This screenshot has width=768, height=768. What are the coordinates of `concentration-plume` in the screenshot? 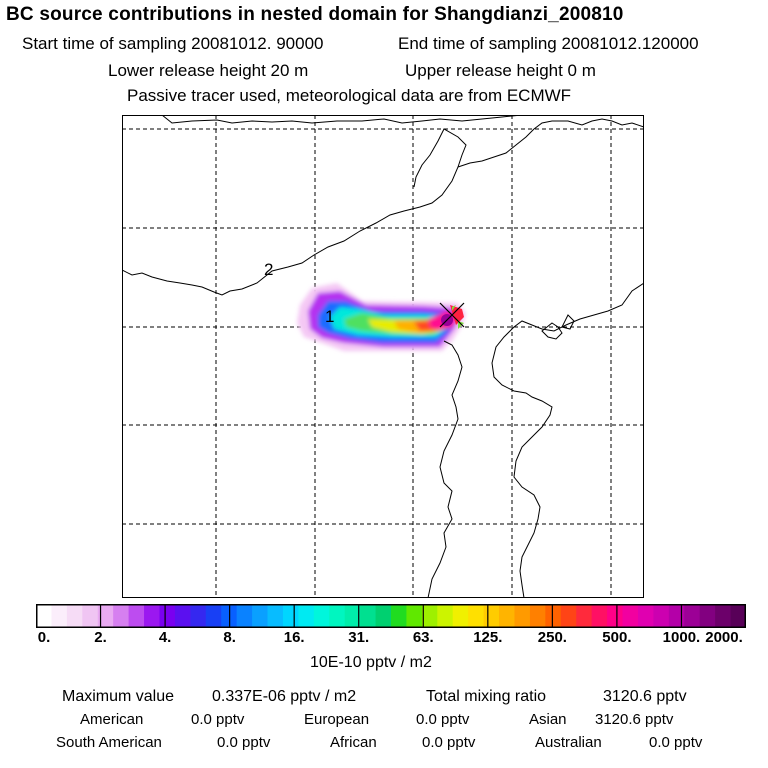 It's located at (381, 317).